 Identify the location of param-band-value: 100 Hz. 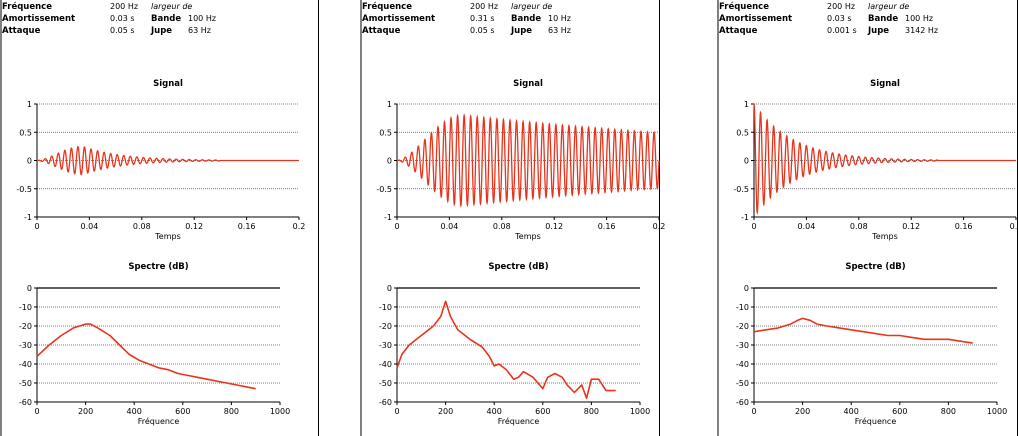
(919, 18).